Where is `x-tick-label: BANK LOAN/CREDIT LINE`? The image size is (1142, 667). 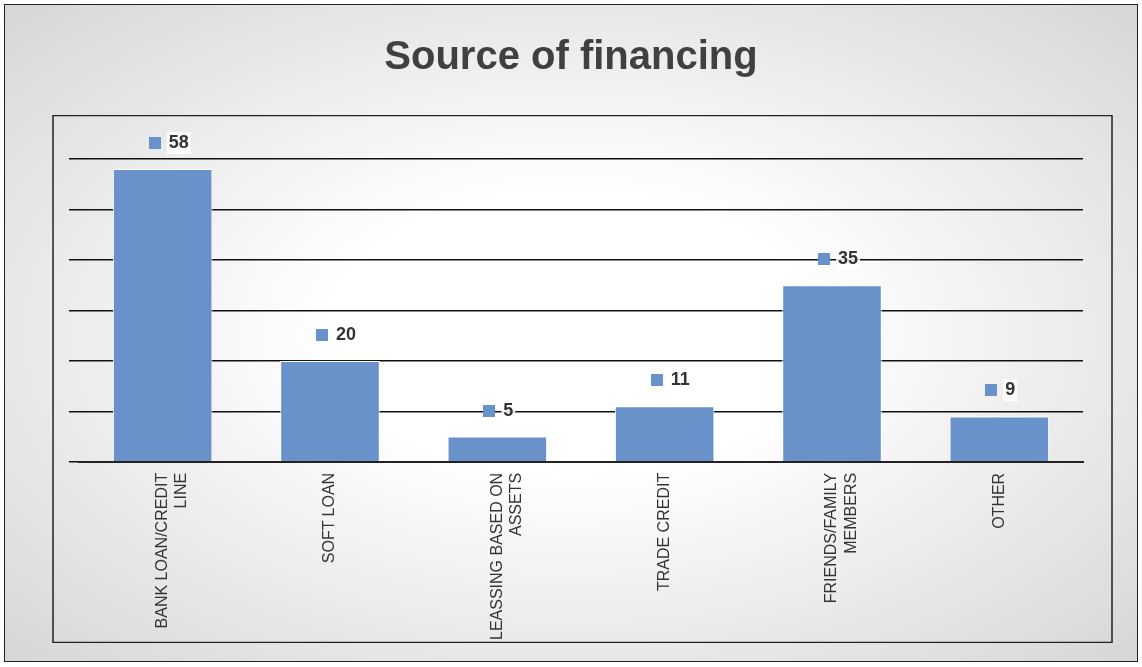
x-tick-label: BANK LOAN/CREDIT LINE is located at coordinates (171, 550).